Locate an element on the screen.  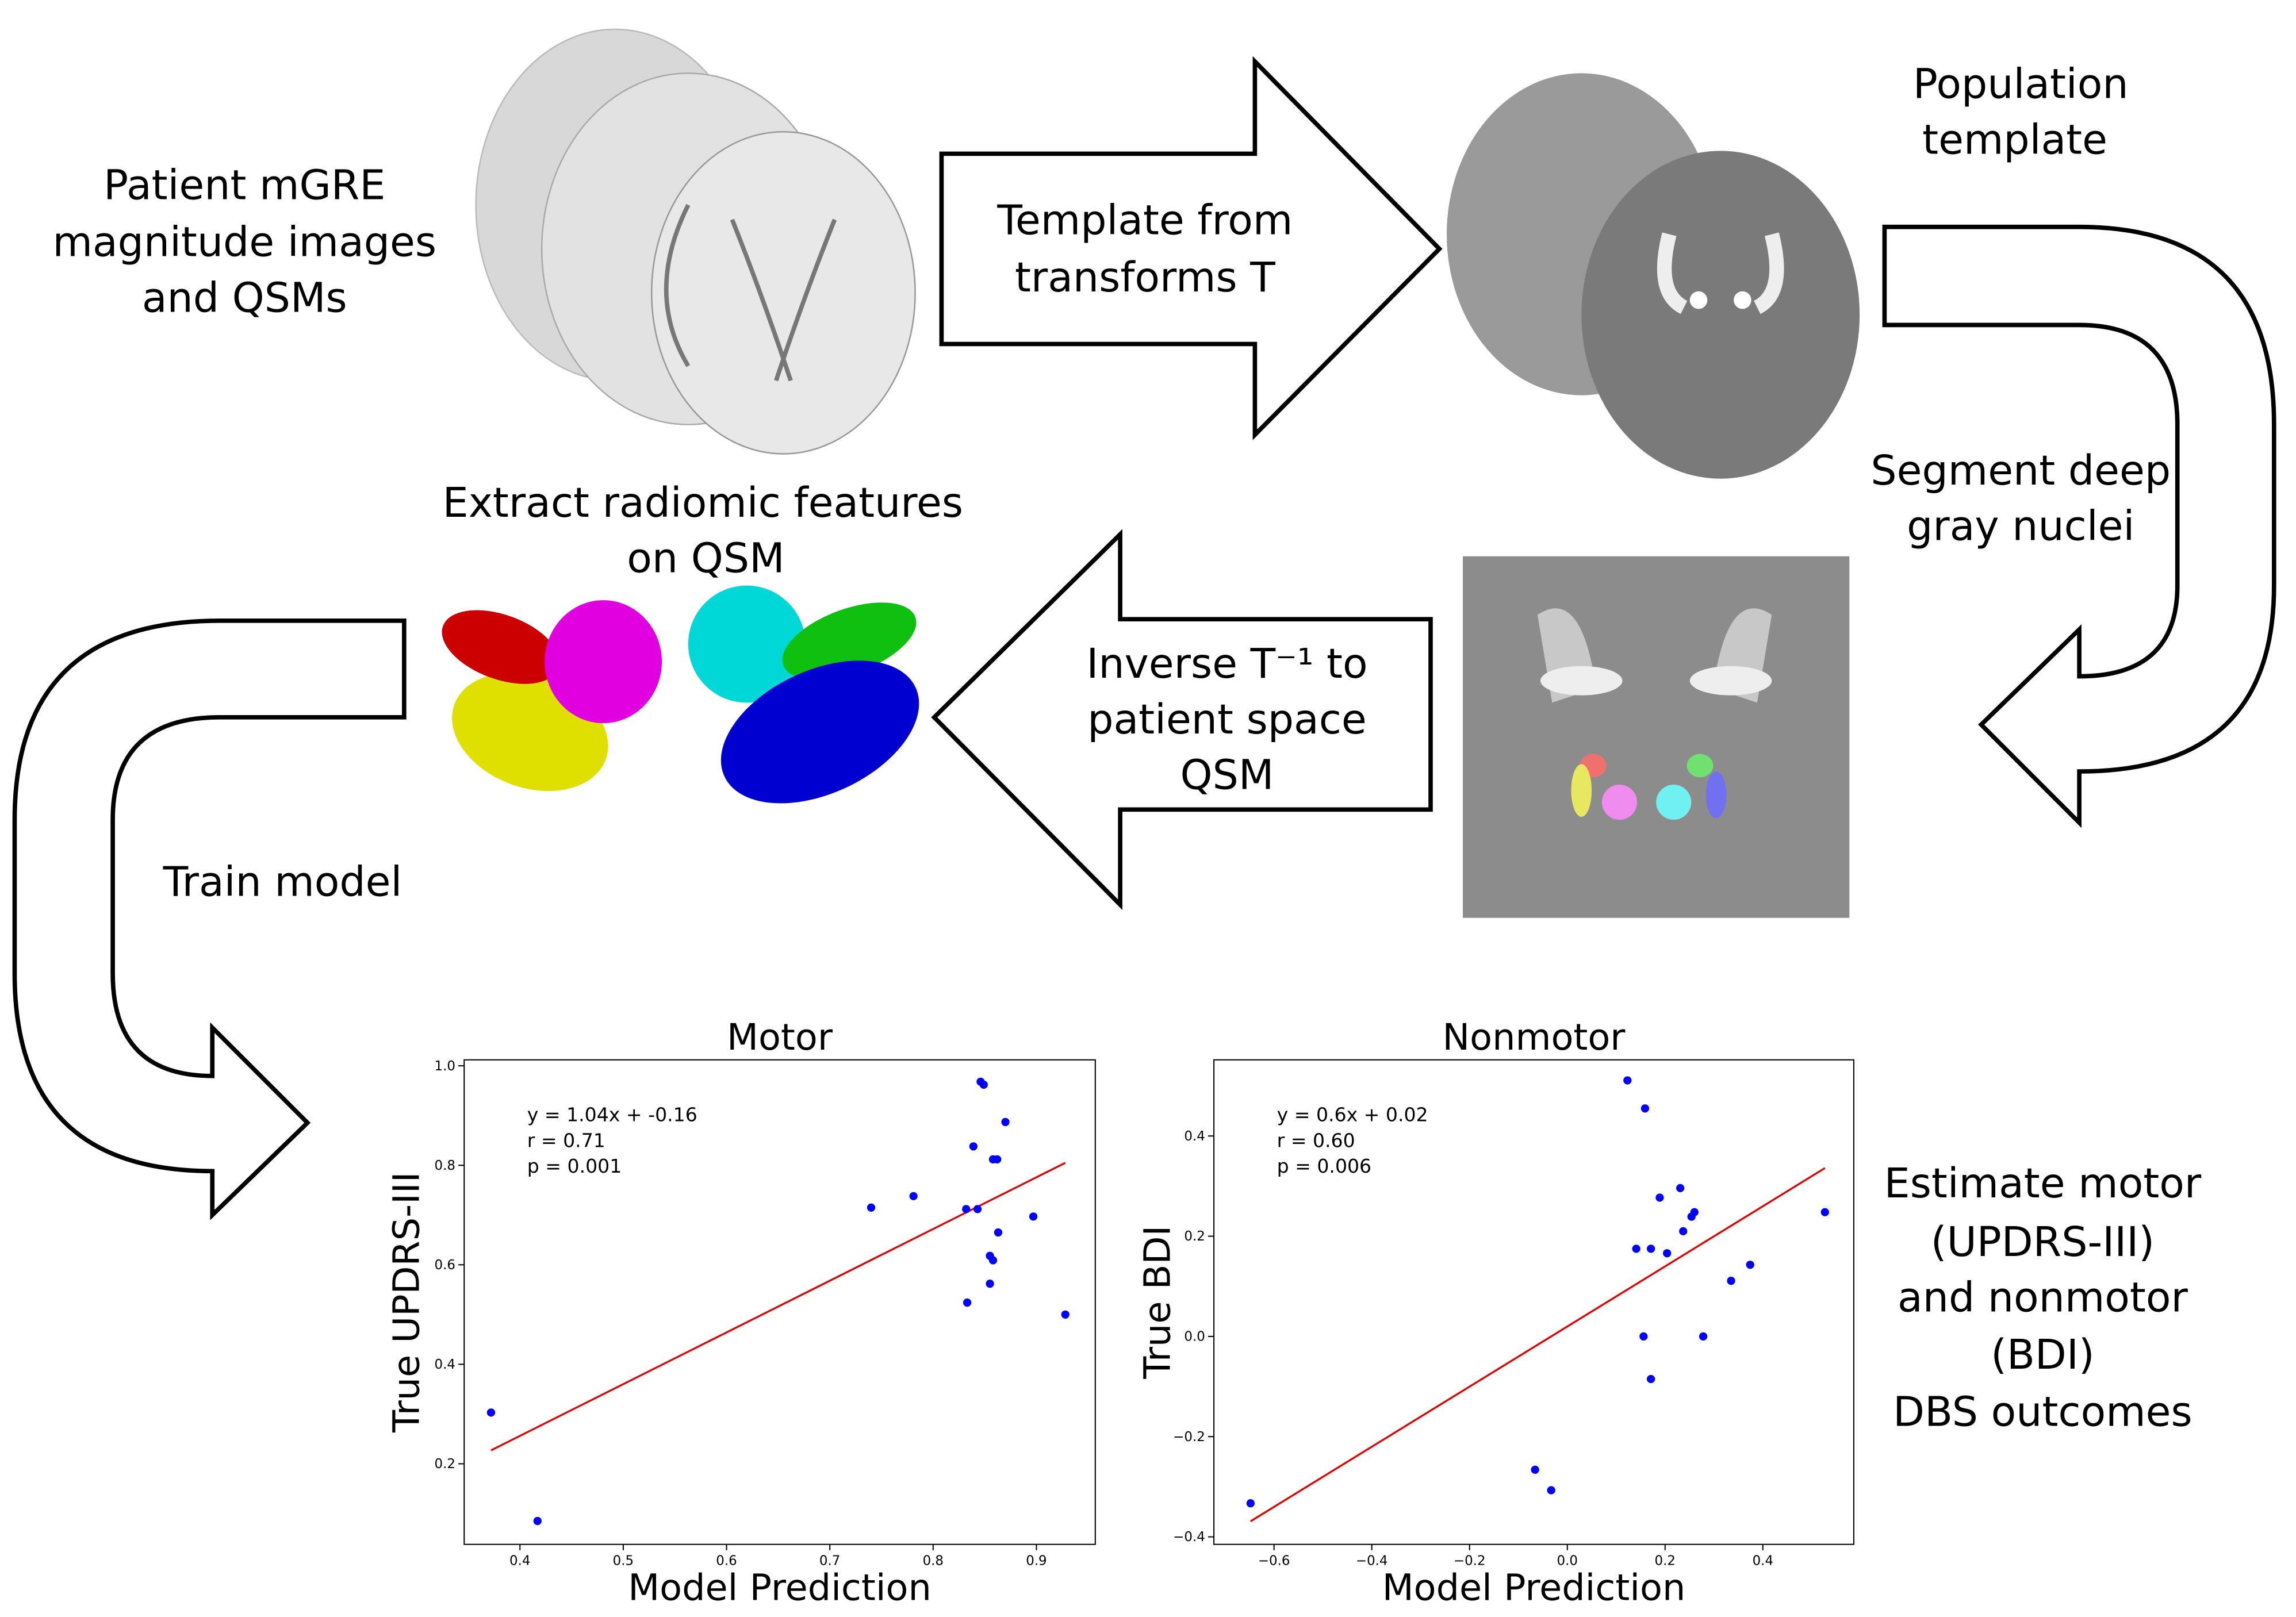
fit-line is located at coordinates (1537, 1344).